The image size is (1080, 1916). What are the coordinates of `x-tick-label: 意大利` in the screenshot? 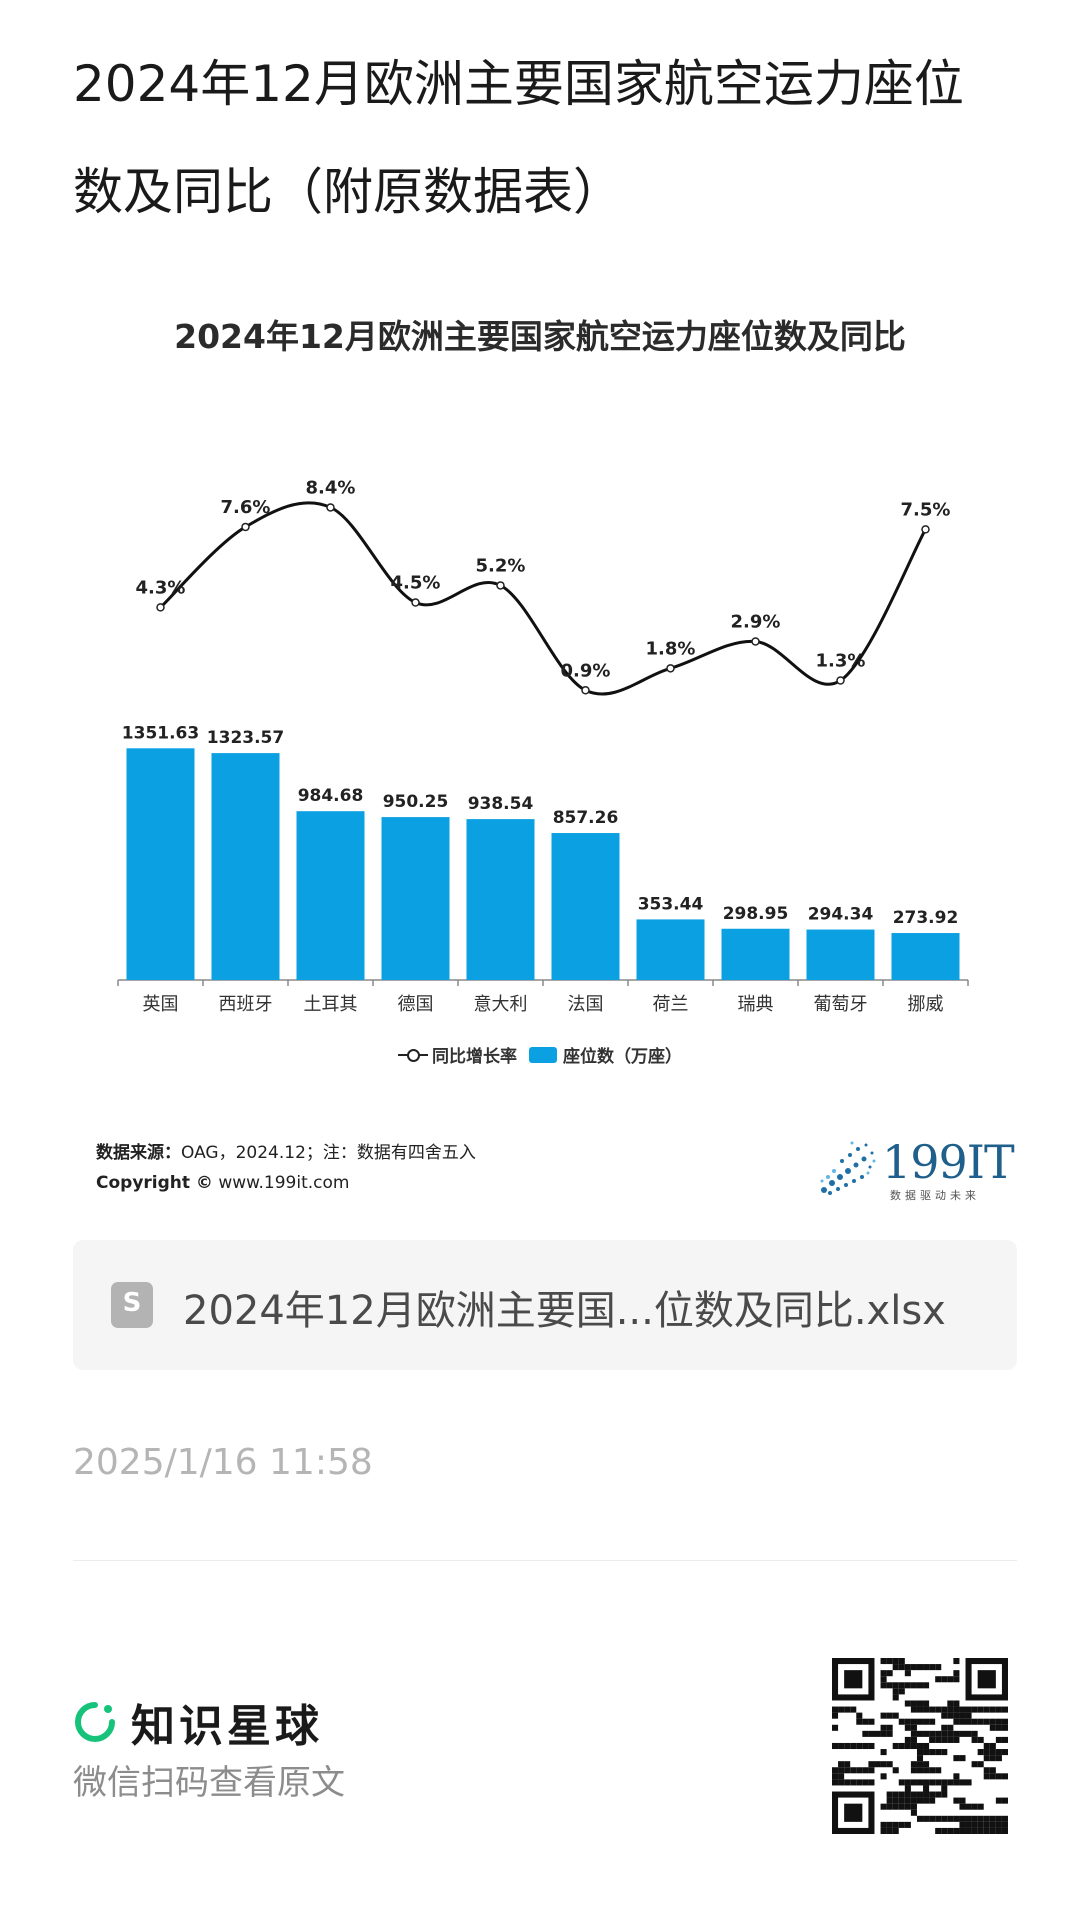 It's located at (501, 1004).